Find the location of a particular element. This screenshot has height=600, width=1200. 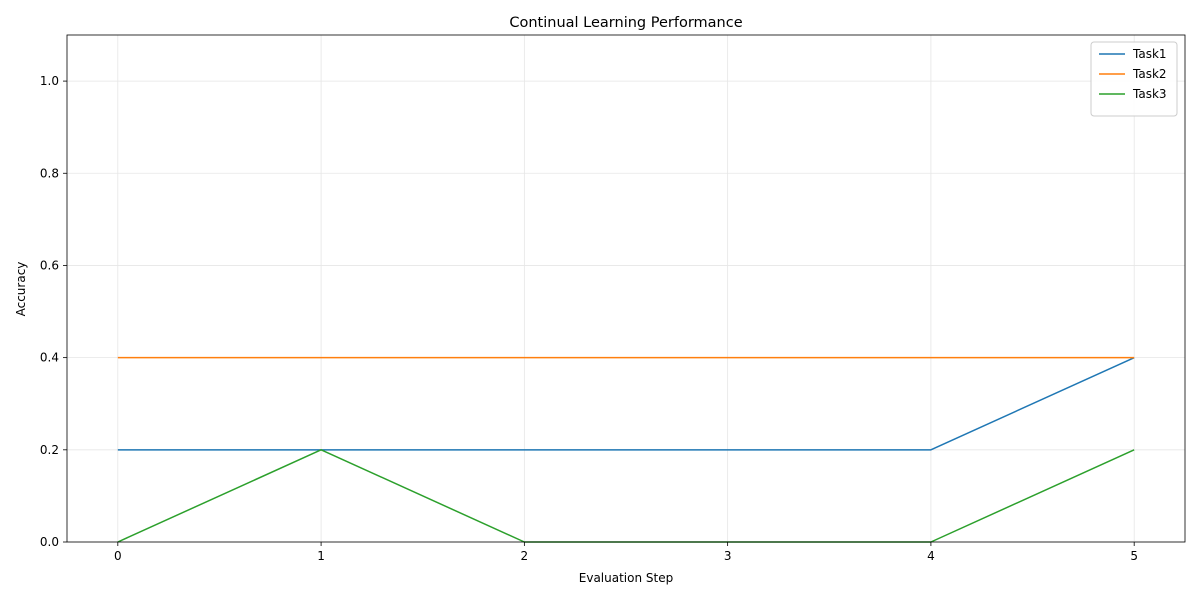

x-tick-label: 5 is located at coordinates (1134, 556).